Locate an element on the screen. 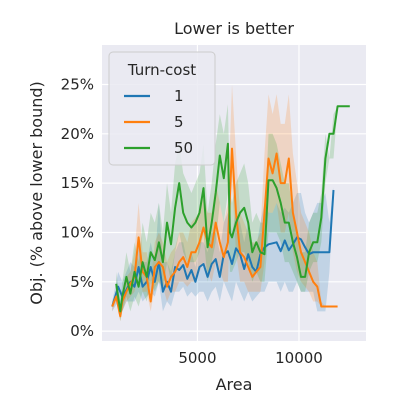 This screenshot has height=415, width=415. chart-title: Lower is better is located at coordinates (234, 28).